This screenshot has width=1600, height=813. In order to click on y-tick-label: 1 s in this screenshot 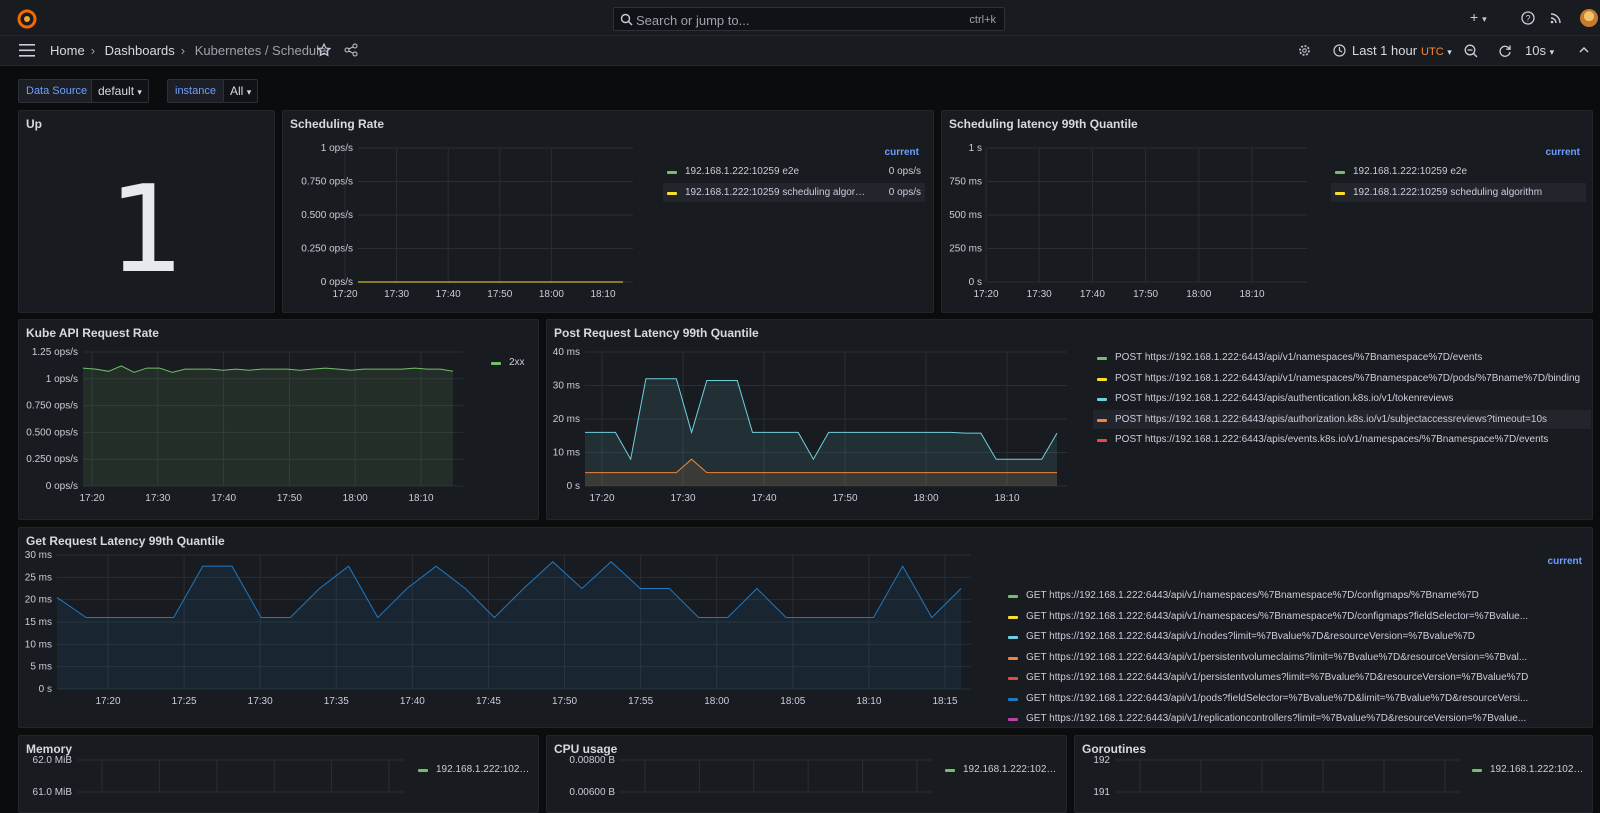, I will do `click(975, 148)`.